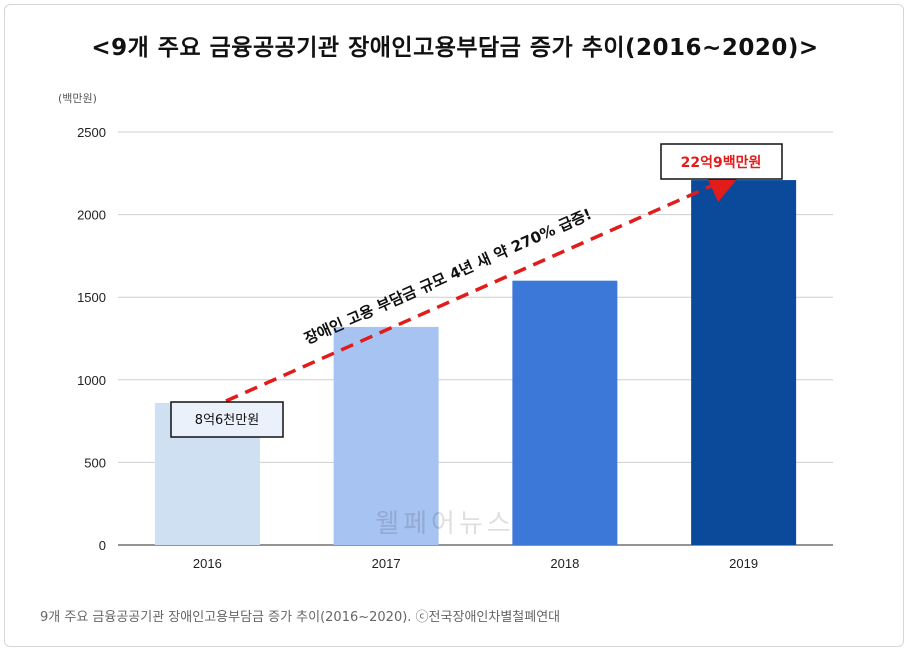 The height and width of the screenshot is (653, 910). I want to click on y-tick-label: 2500, so click(91, 132).